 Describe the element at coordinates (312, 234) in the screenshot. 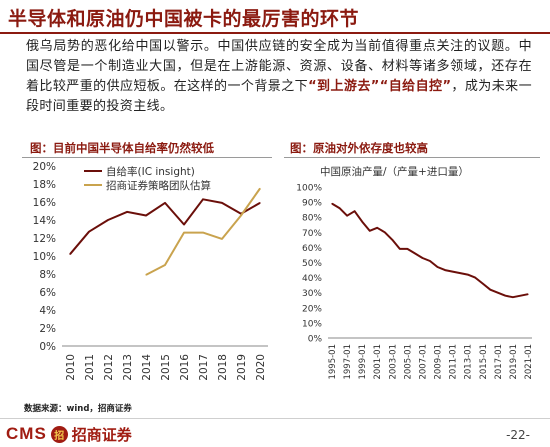

I see `right-y-tick-label: 70%` at that location.